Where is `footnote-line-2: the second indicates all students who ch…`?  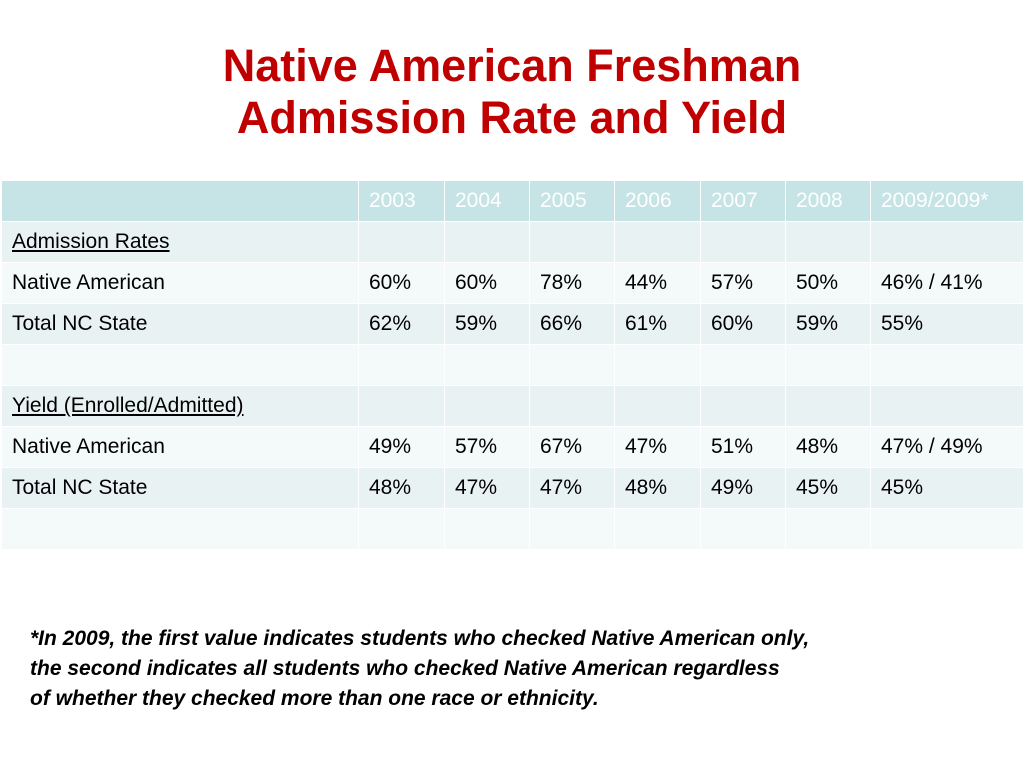
footnote-line-2: the second indicates all students who ch… is located at coordinates (405, 668).